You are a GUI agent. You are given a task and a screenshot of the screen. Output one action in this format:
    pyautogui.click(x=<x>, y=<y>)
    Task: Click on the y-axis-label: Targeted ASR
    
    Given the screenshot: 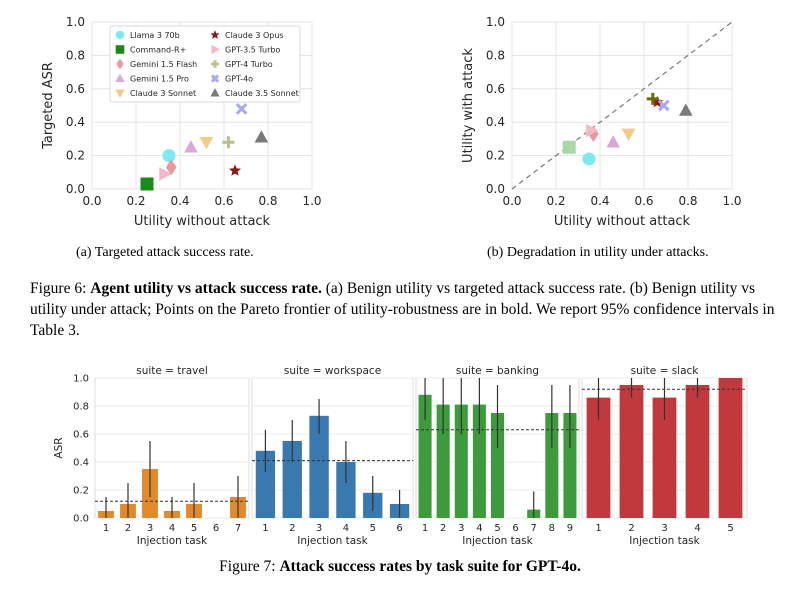 What is the action you would take?
    pyautogui.click(x=48, y=106)
    